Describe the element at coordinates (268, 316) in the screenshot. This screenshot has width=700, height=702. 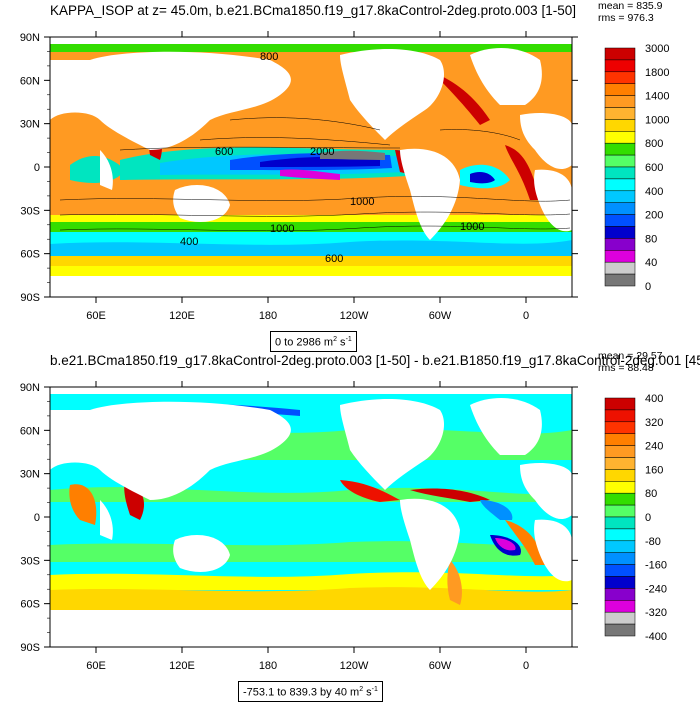
I see `top-lon-label: 180` at that location.